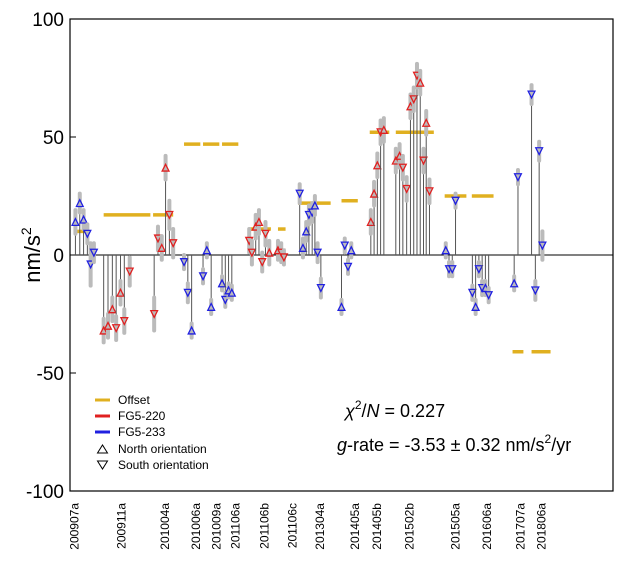 The height and width of the screenshot is (569, 624). What do you see at coordinates (561, 445) in the screenshot?
I see `g-rate-unit-tail: /yr` at bounding box center [561, 445].